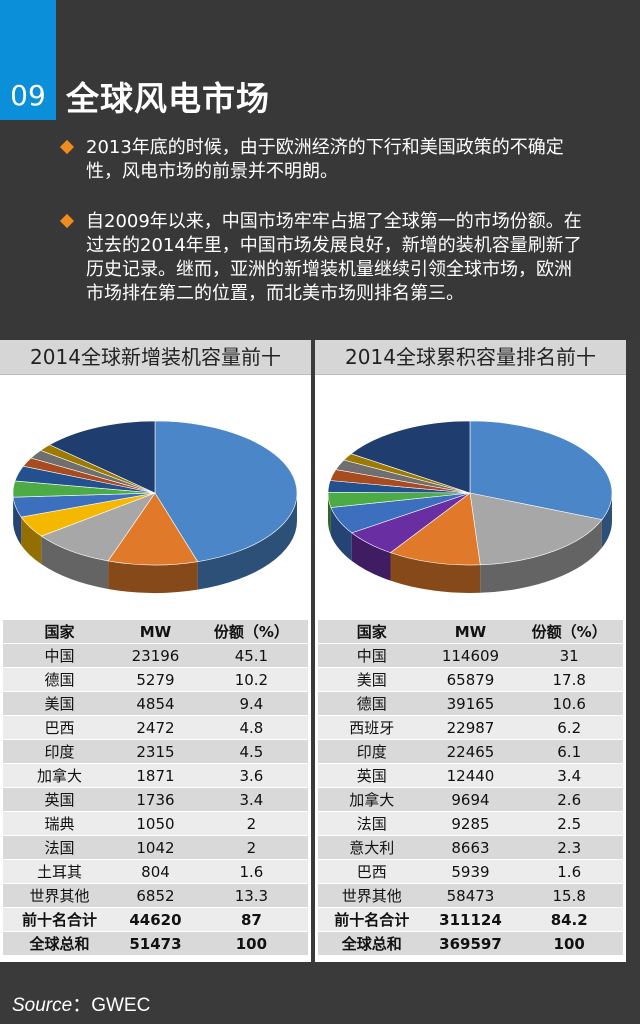 This screenshot has height=1024, width=640. I want to click on cell-mw: 22465, so click(470, 751).